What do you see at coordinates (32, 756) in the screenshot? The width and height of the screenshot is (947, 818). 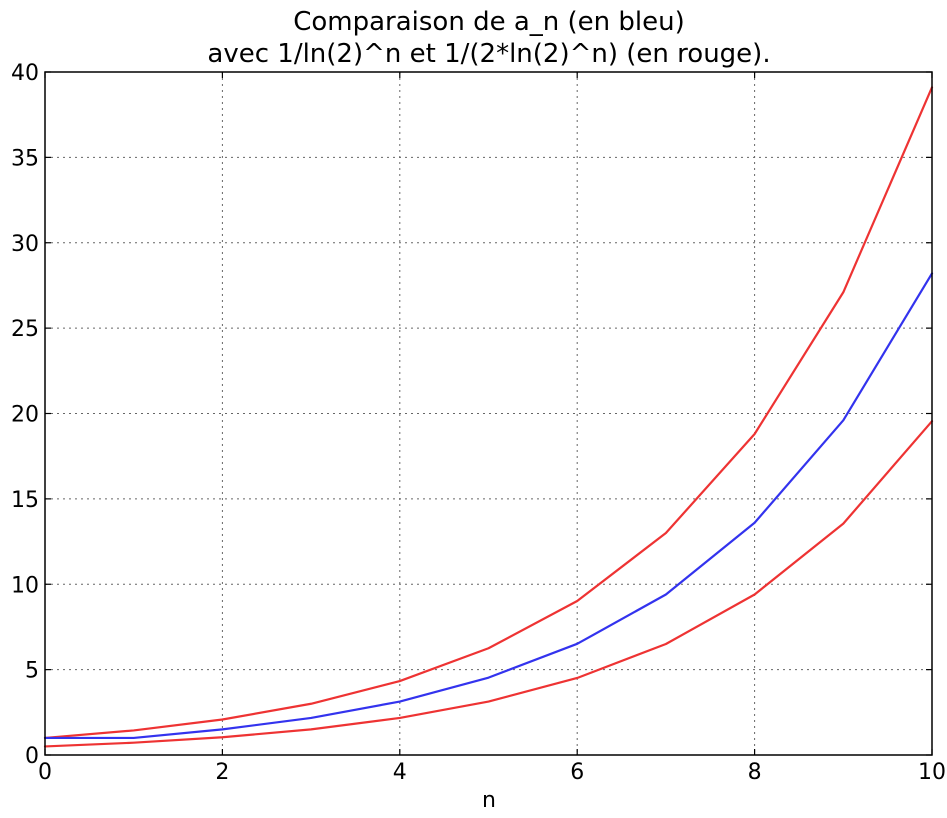 I see `y-tick-label: 0` at bounding box center [32, 756].